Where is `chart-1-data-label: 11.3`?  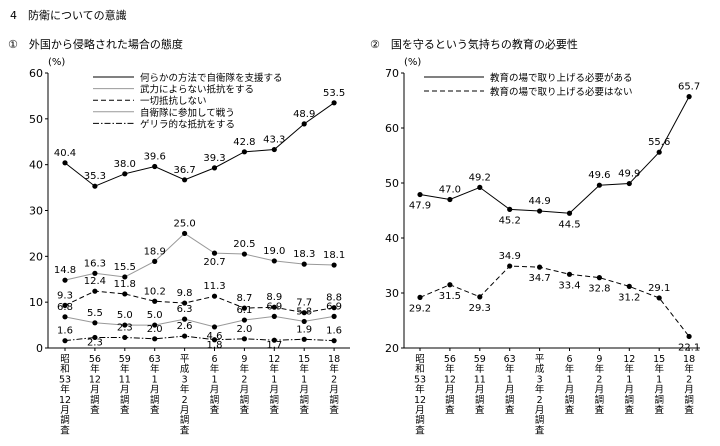 chart-1-data-label: 11.3 is located at coordinates (214, 286).